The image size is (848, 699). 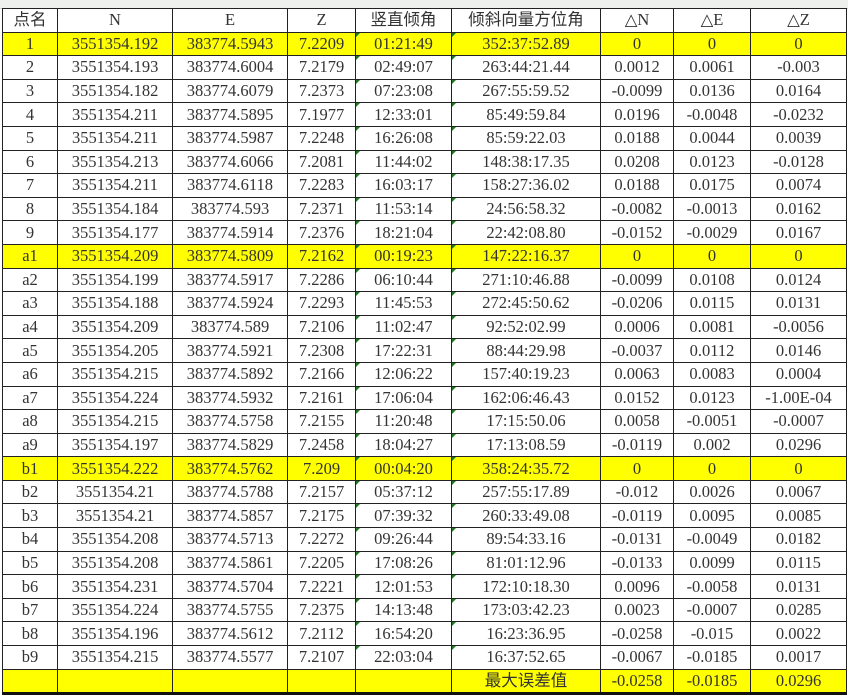 What do you see at coordinates (637, 492) in the screenshot?
I see `cell-delta-n: -0.012` at bounding box center [637, 492].